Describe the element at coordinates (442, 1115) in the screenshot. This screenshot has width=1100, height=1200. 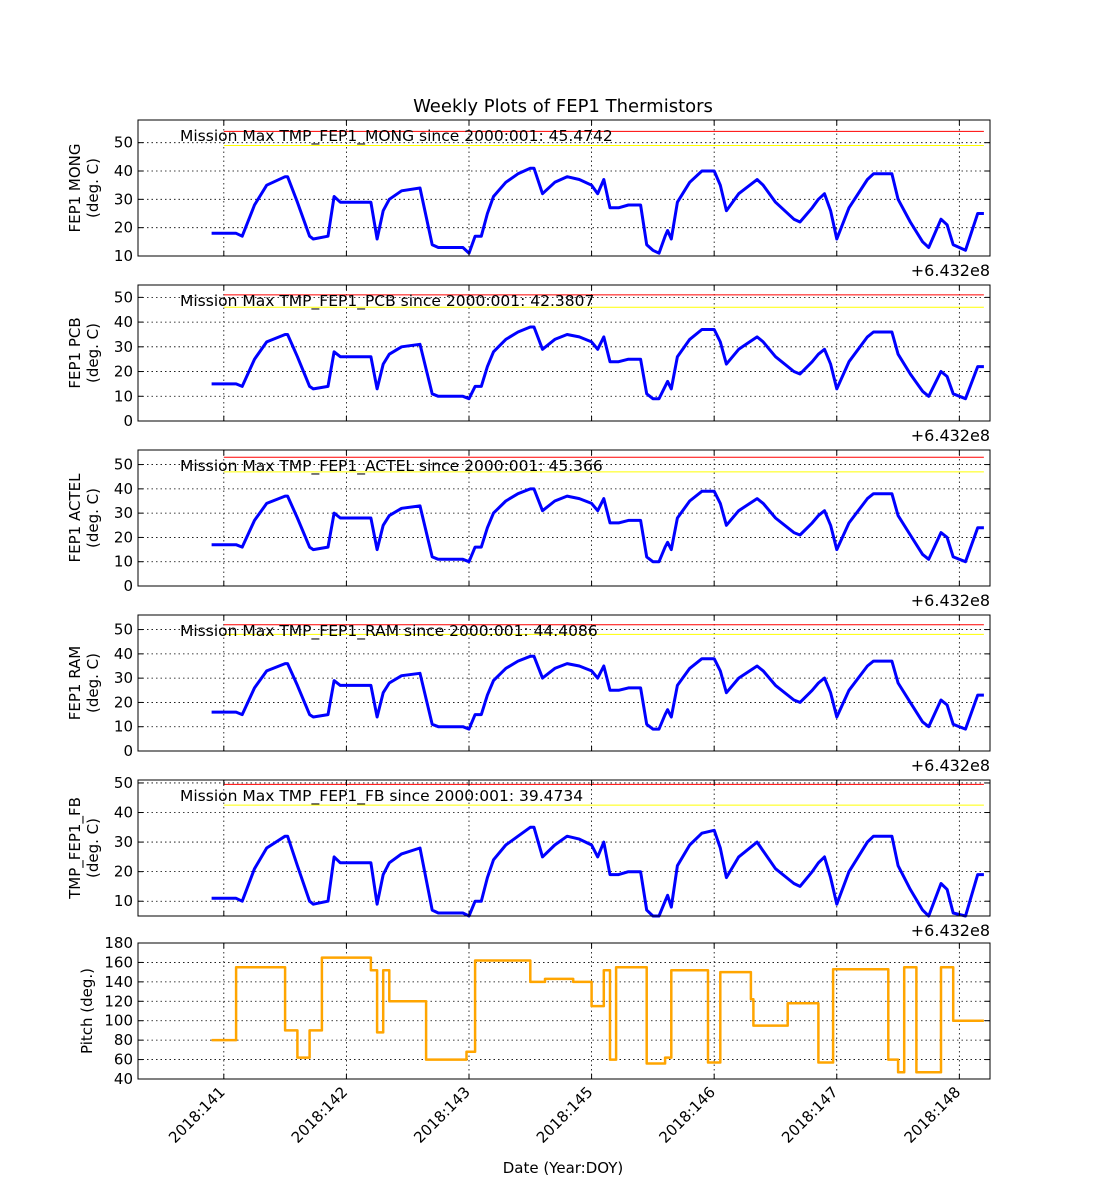
I see `x-tick-label: 2018:143` at that location.